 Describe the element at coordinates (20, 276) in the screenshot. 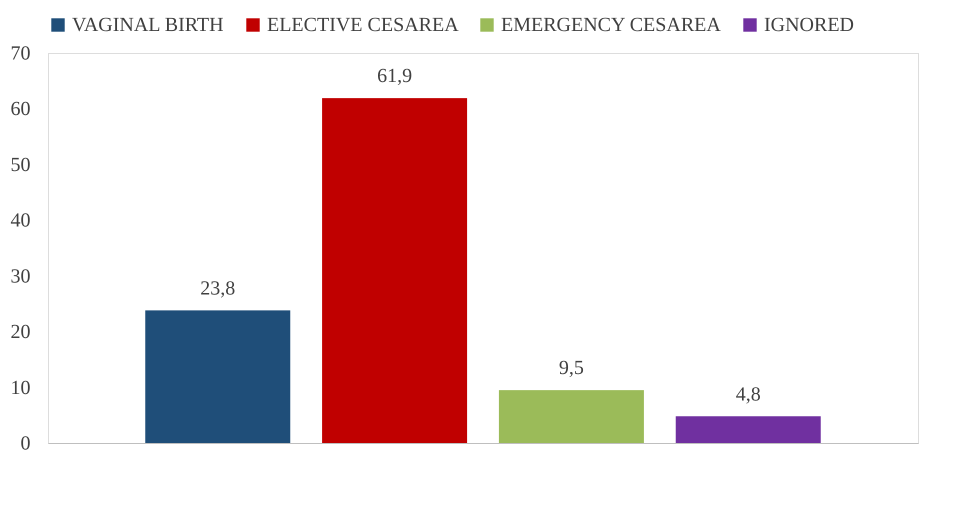

I see `y-tick-label: 30` at that location.